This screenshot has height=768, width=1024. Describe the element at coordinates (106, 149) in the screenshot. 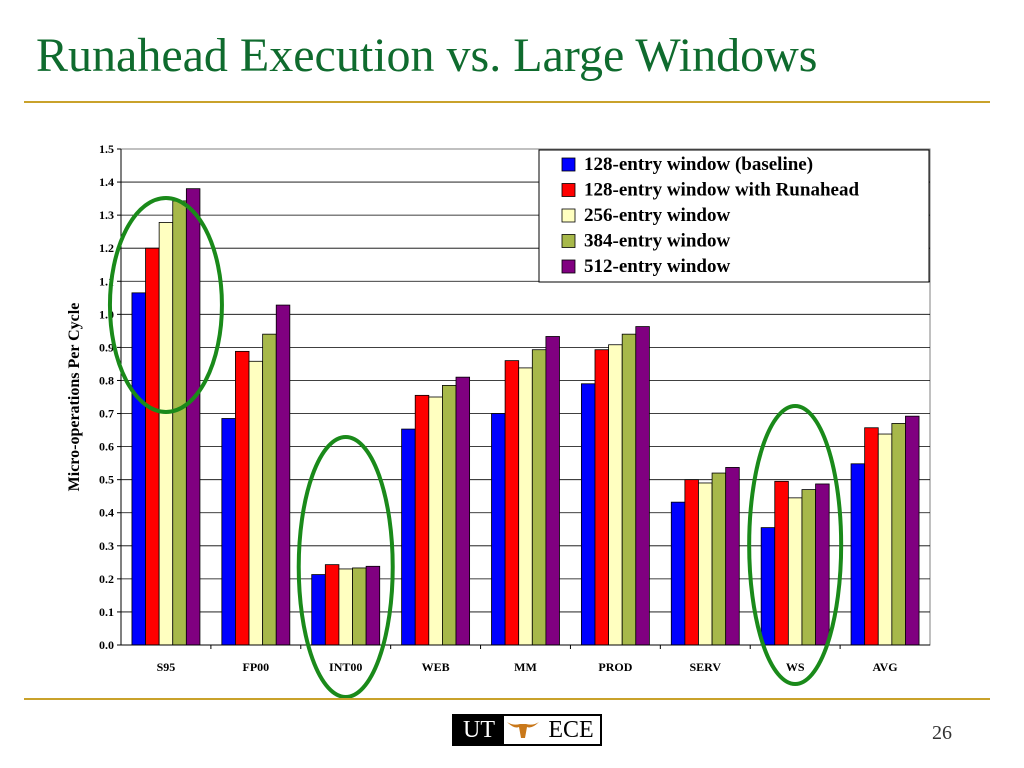

I see `y-tick-label: 1.5` at that location.